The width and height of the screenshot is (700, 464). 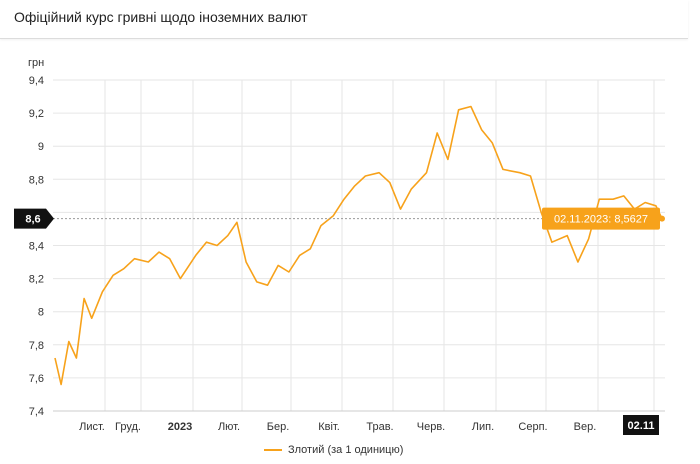 I want to click on y-tick-label: 8, so click(x=41, y=313).